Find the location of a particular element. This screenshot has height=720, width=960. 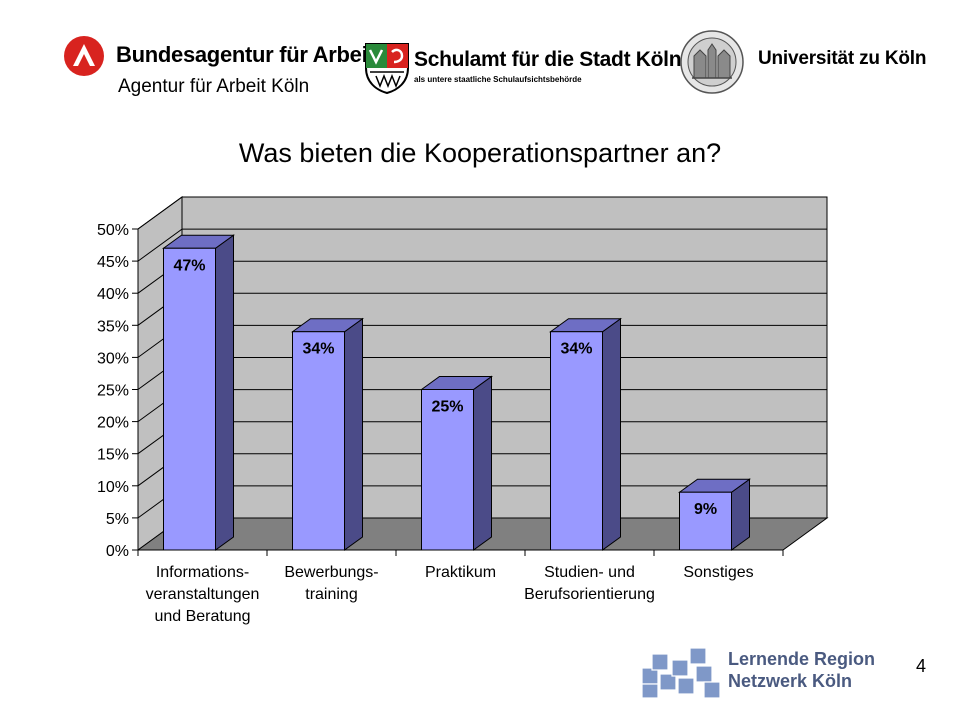

x-tick-label: und Beratung is located at coordinates (202, 616).